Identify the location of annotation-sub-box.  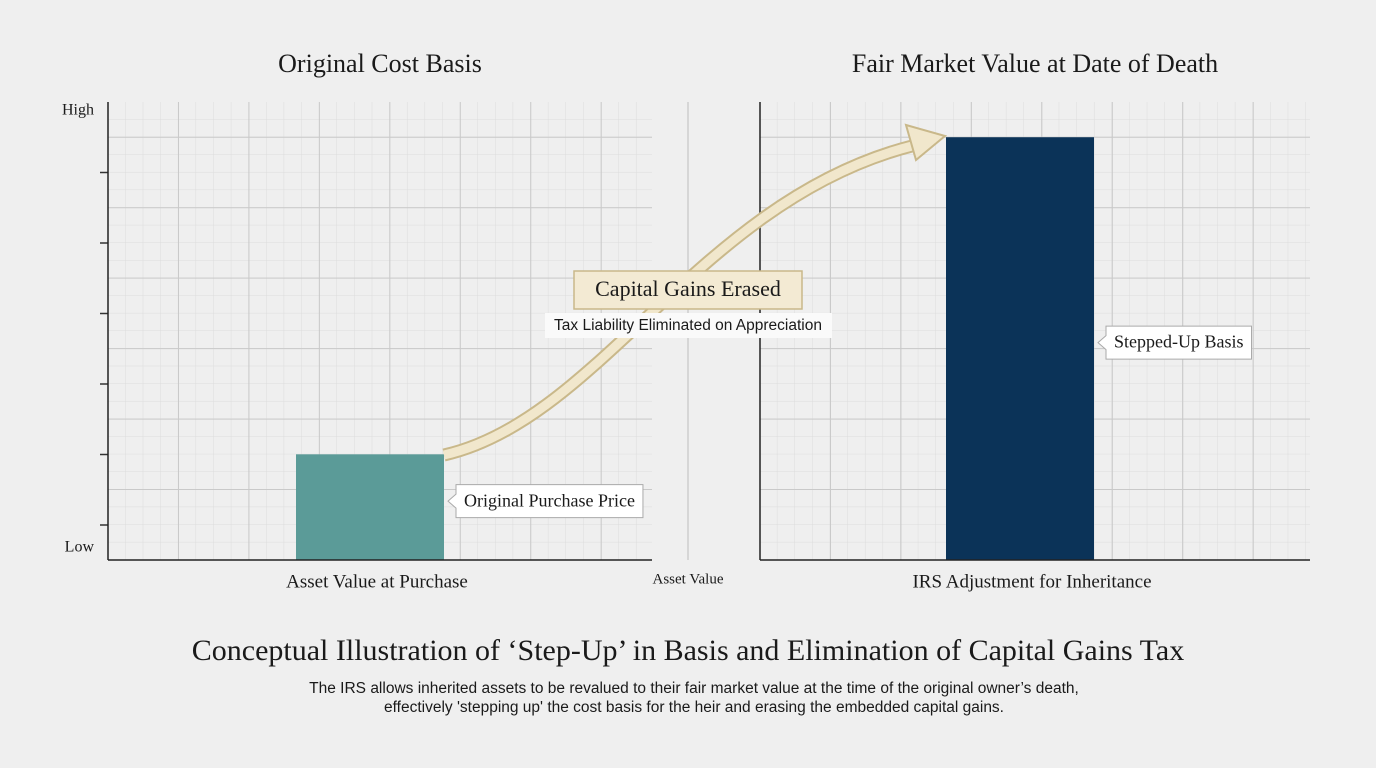
(688, 325).